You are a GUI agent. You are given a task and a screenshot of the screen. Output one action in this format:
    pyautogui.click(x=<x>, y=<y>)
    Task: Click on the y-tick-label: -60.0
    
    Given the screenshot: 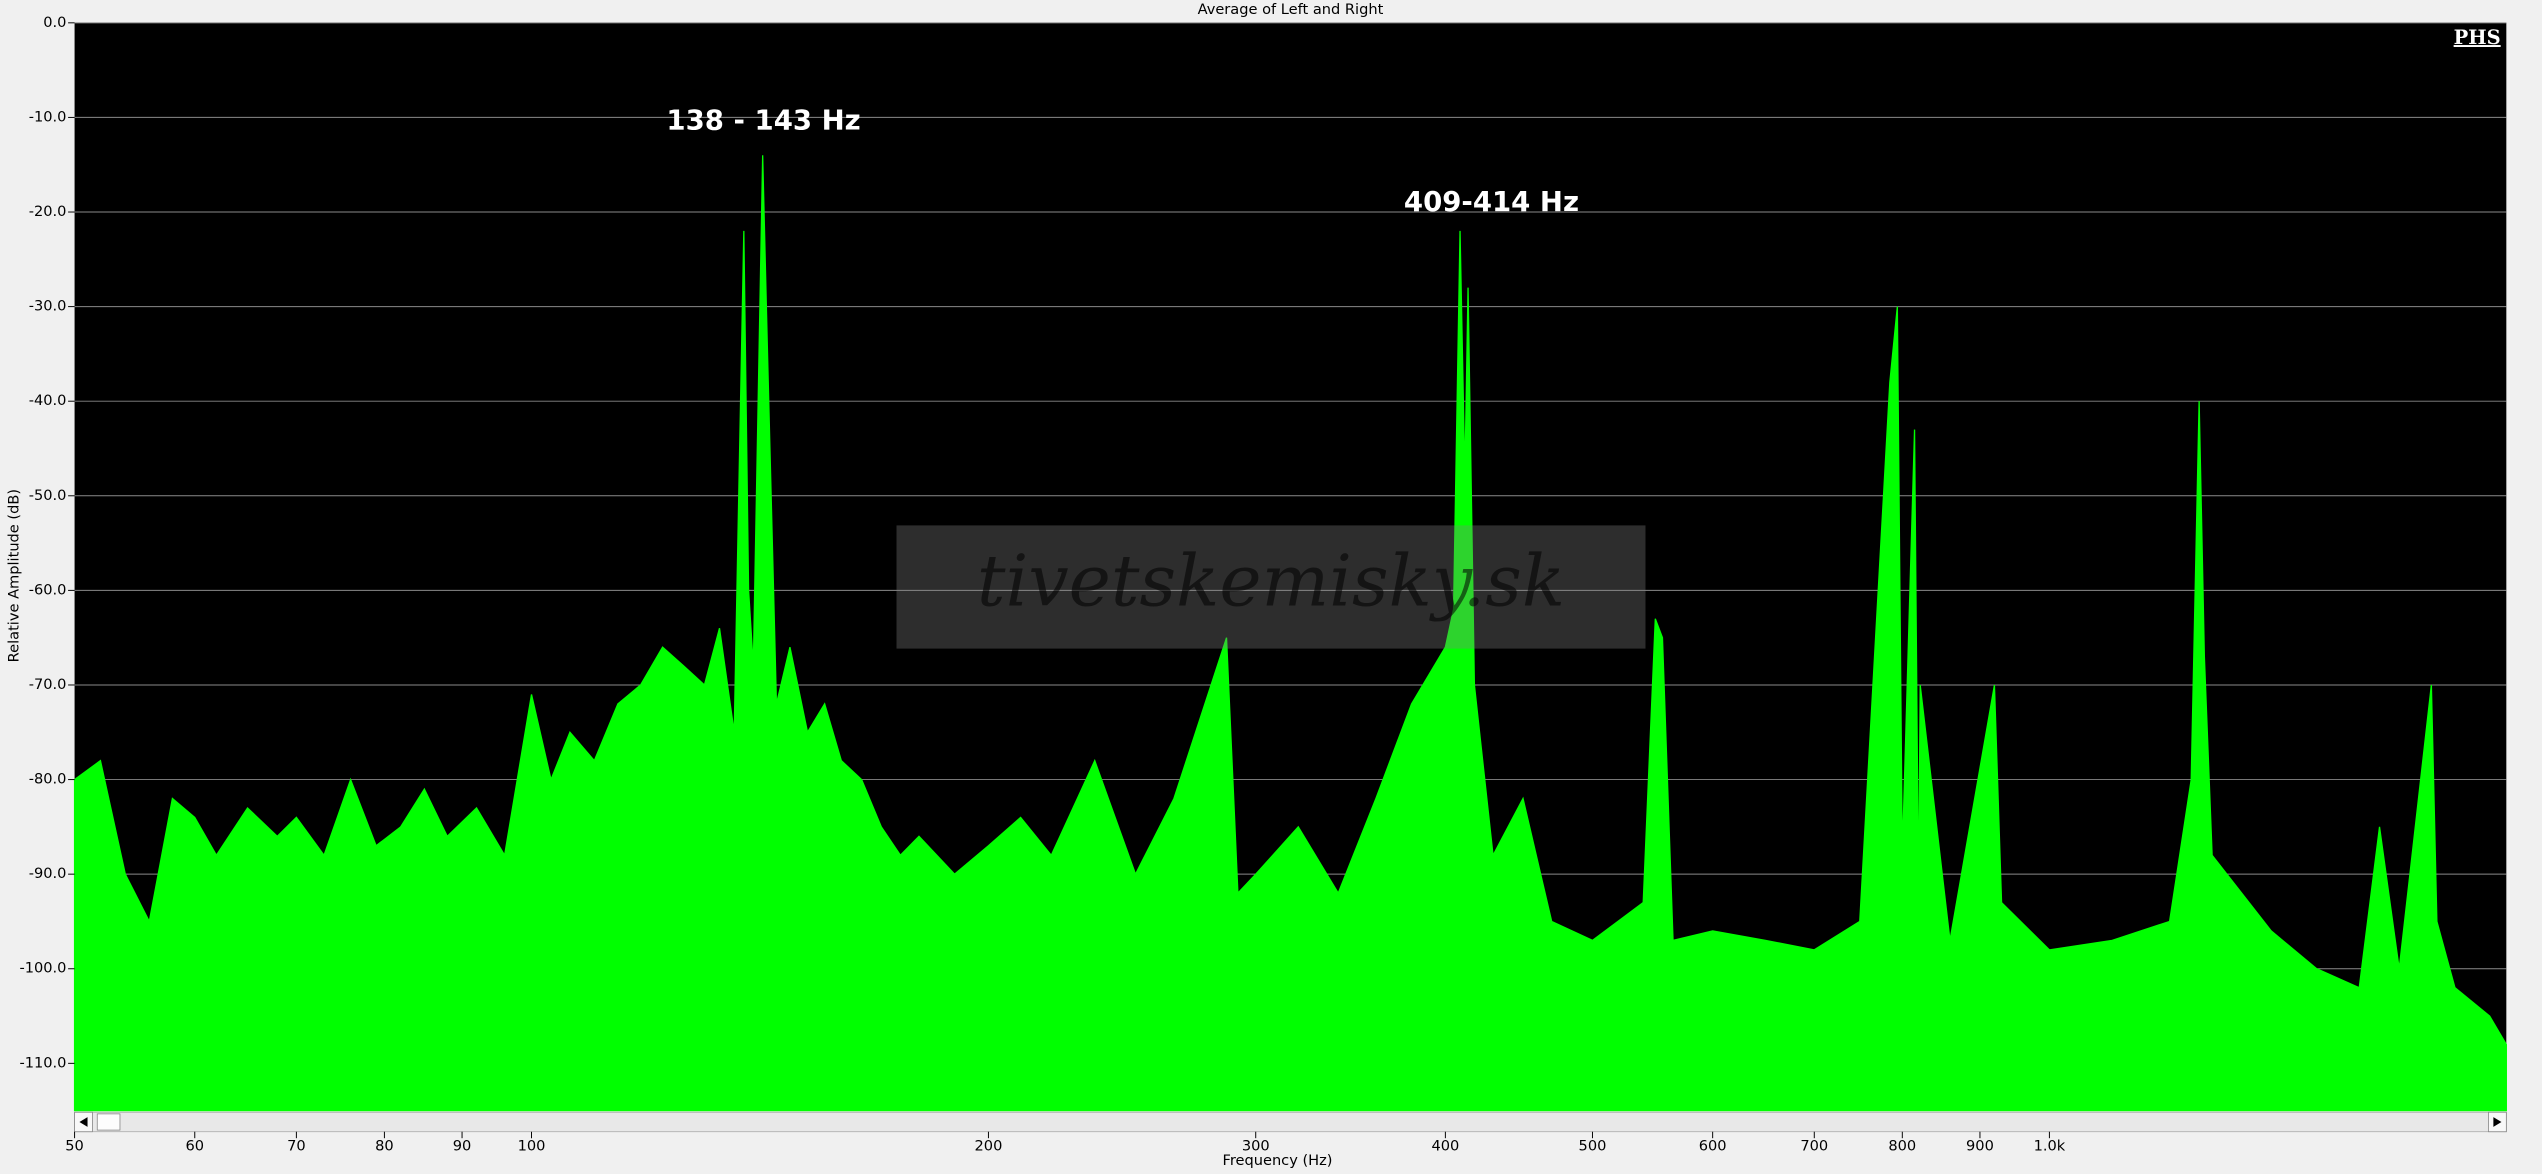 What is the action you would take?
    pyautogui.click(x=48, y=589)
    